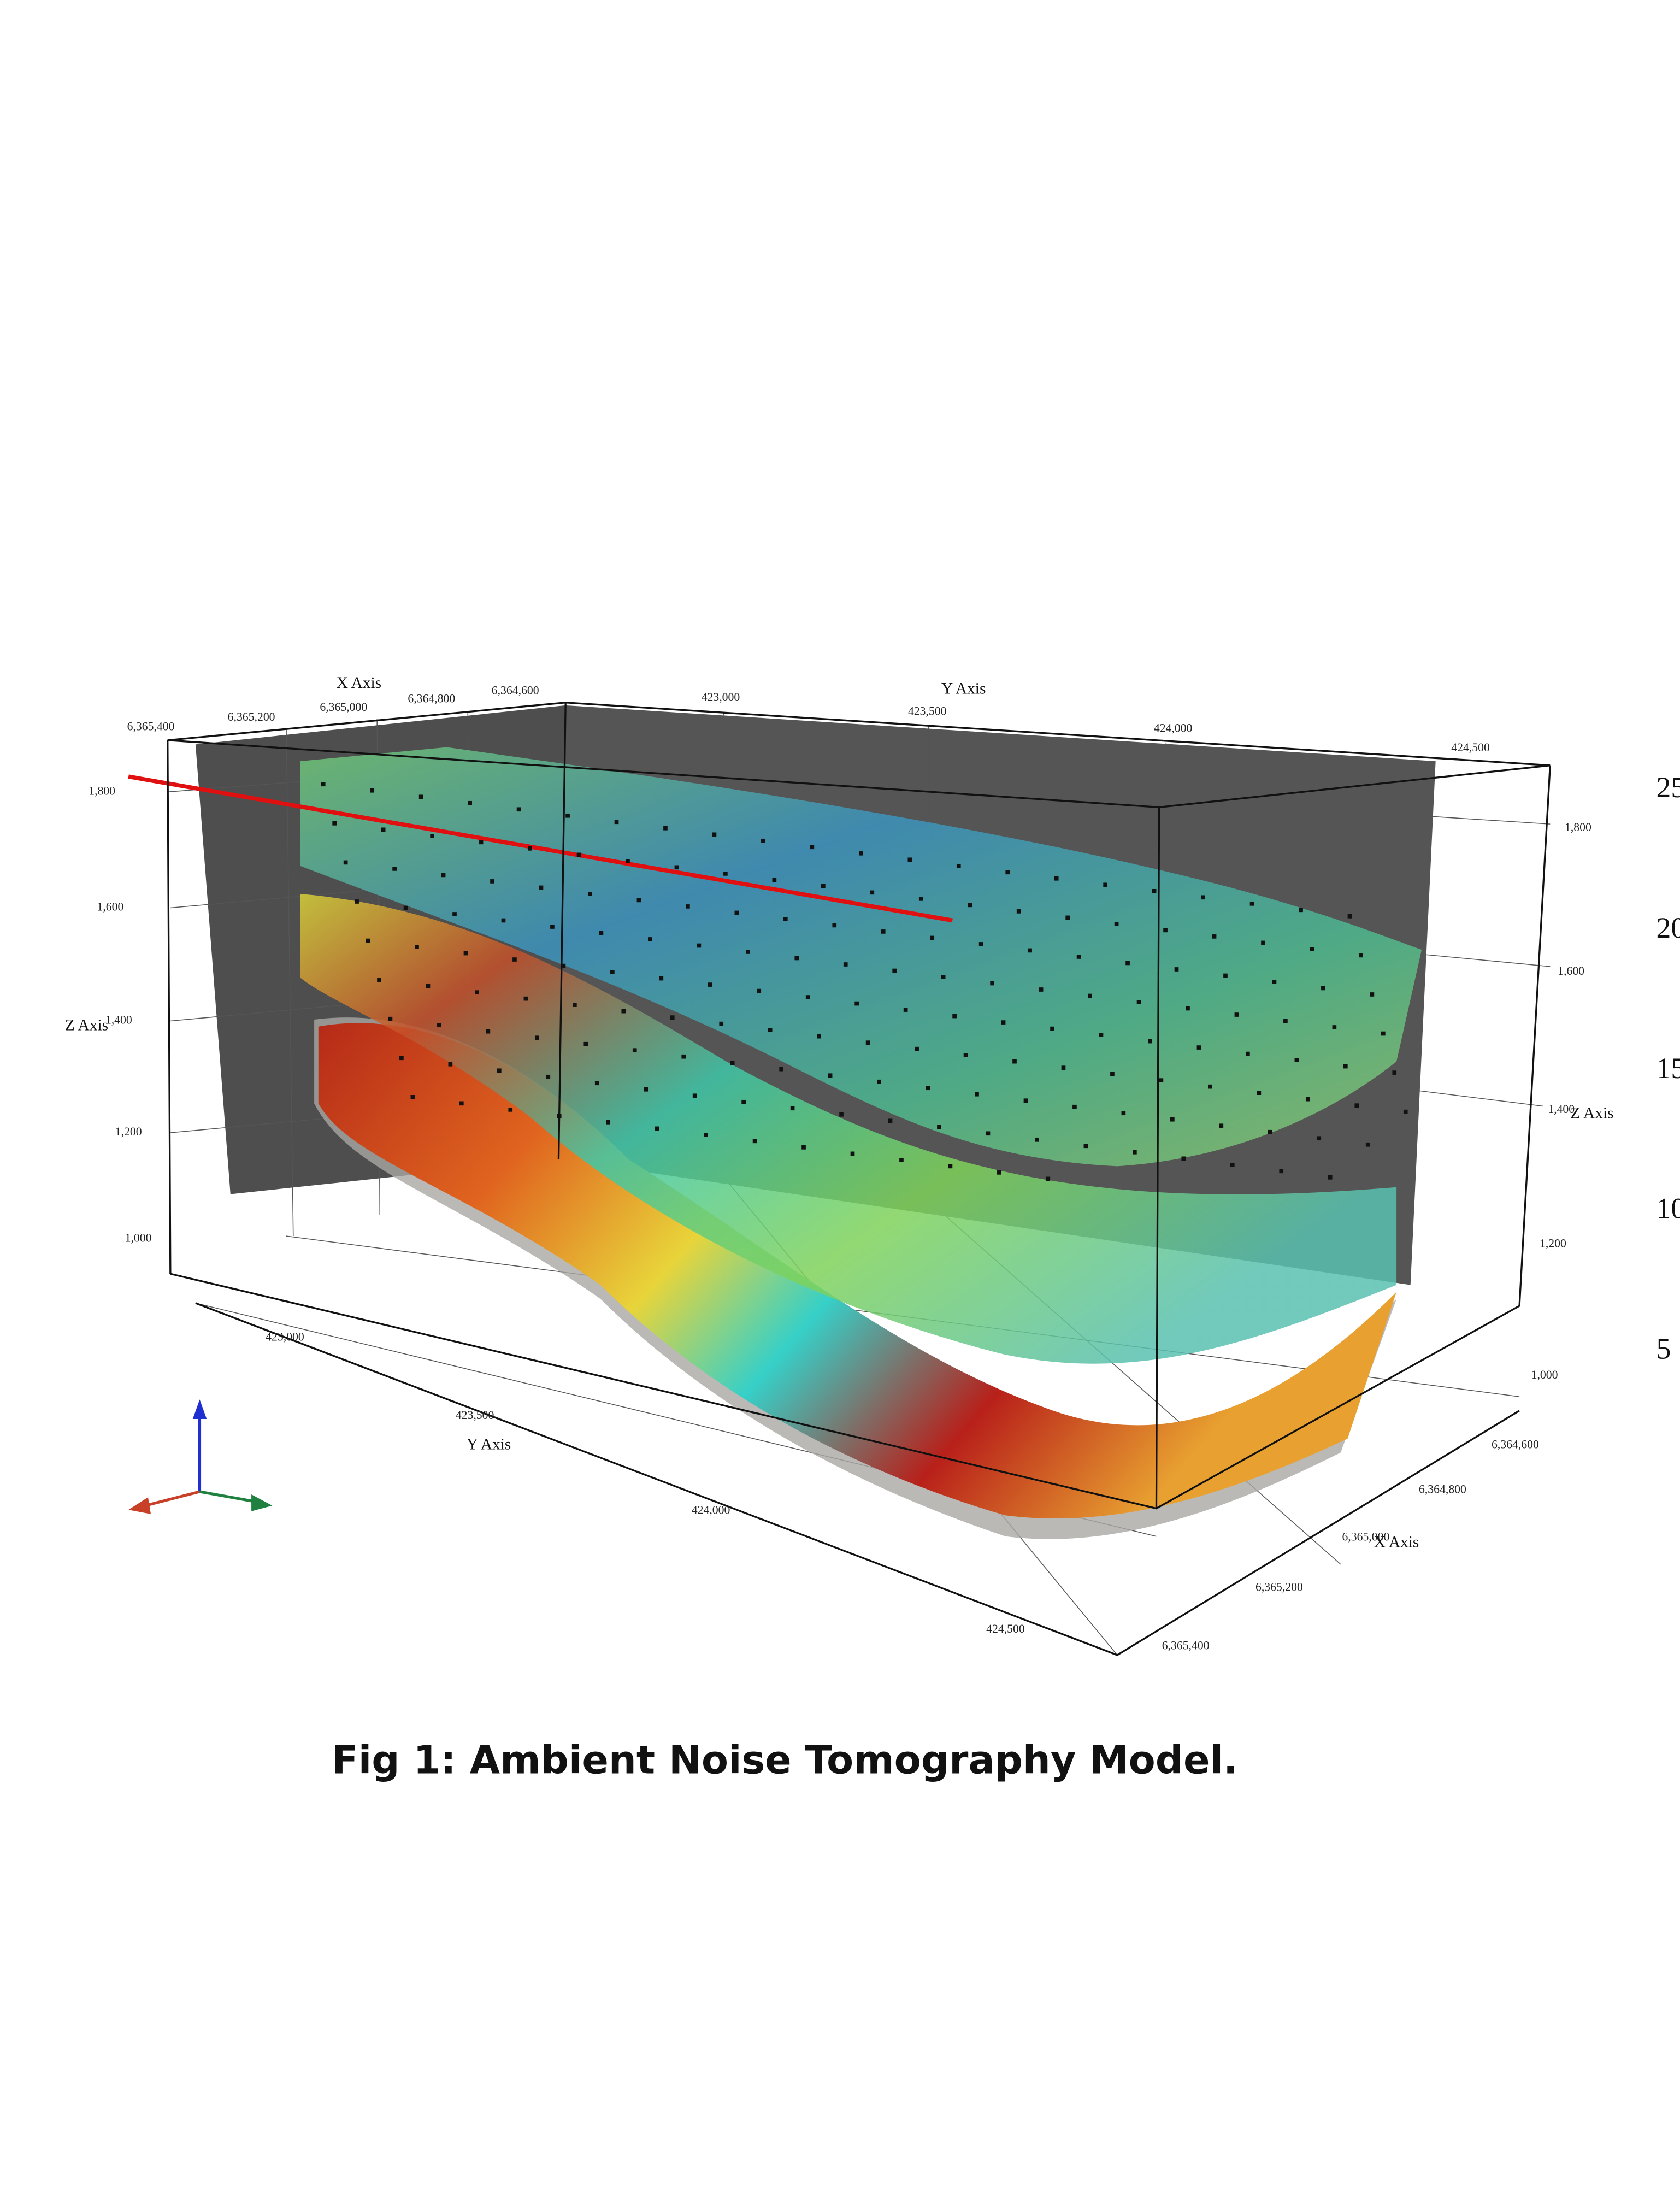 The height and width of the screenshot is (2190, 1680). I want to click on colorbar-tick-label: 25, so click(1668, 787).